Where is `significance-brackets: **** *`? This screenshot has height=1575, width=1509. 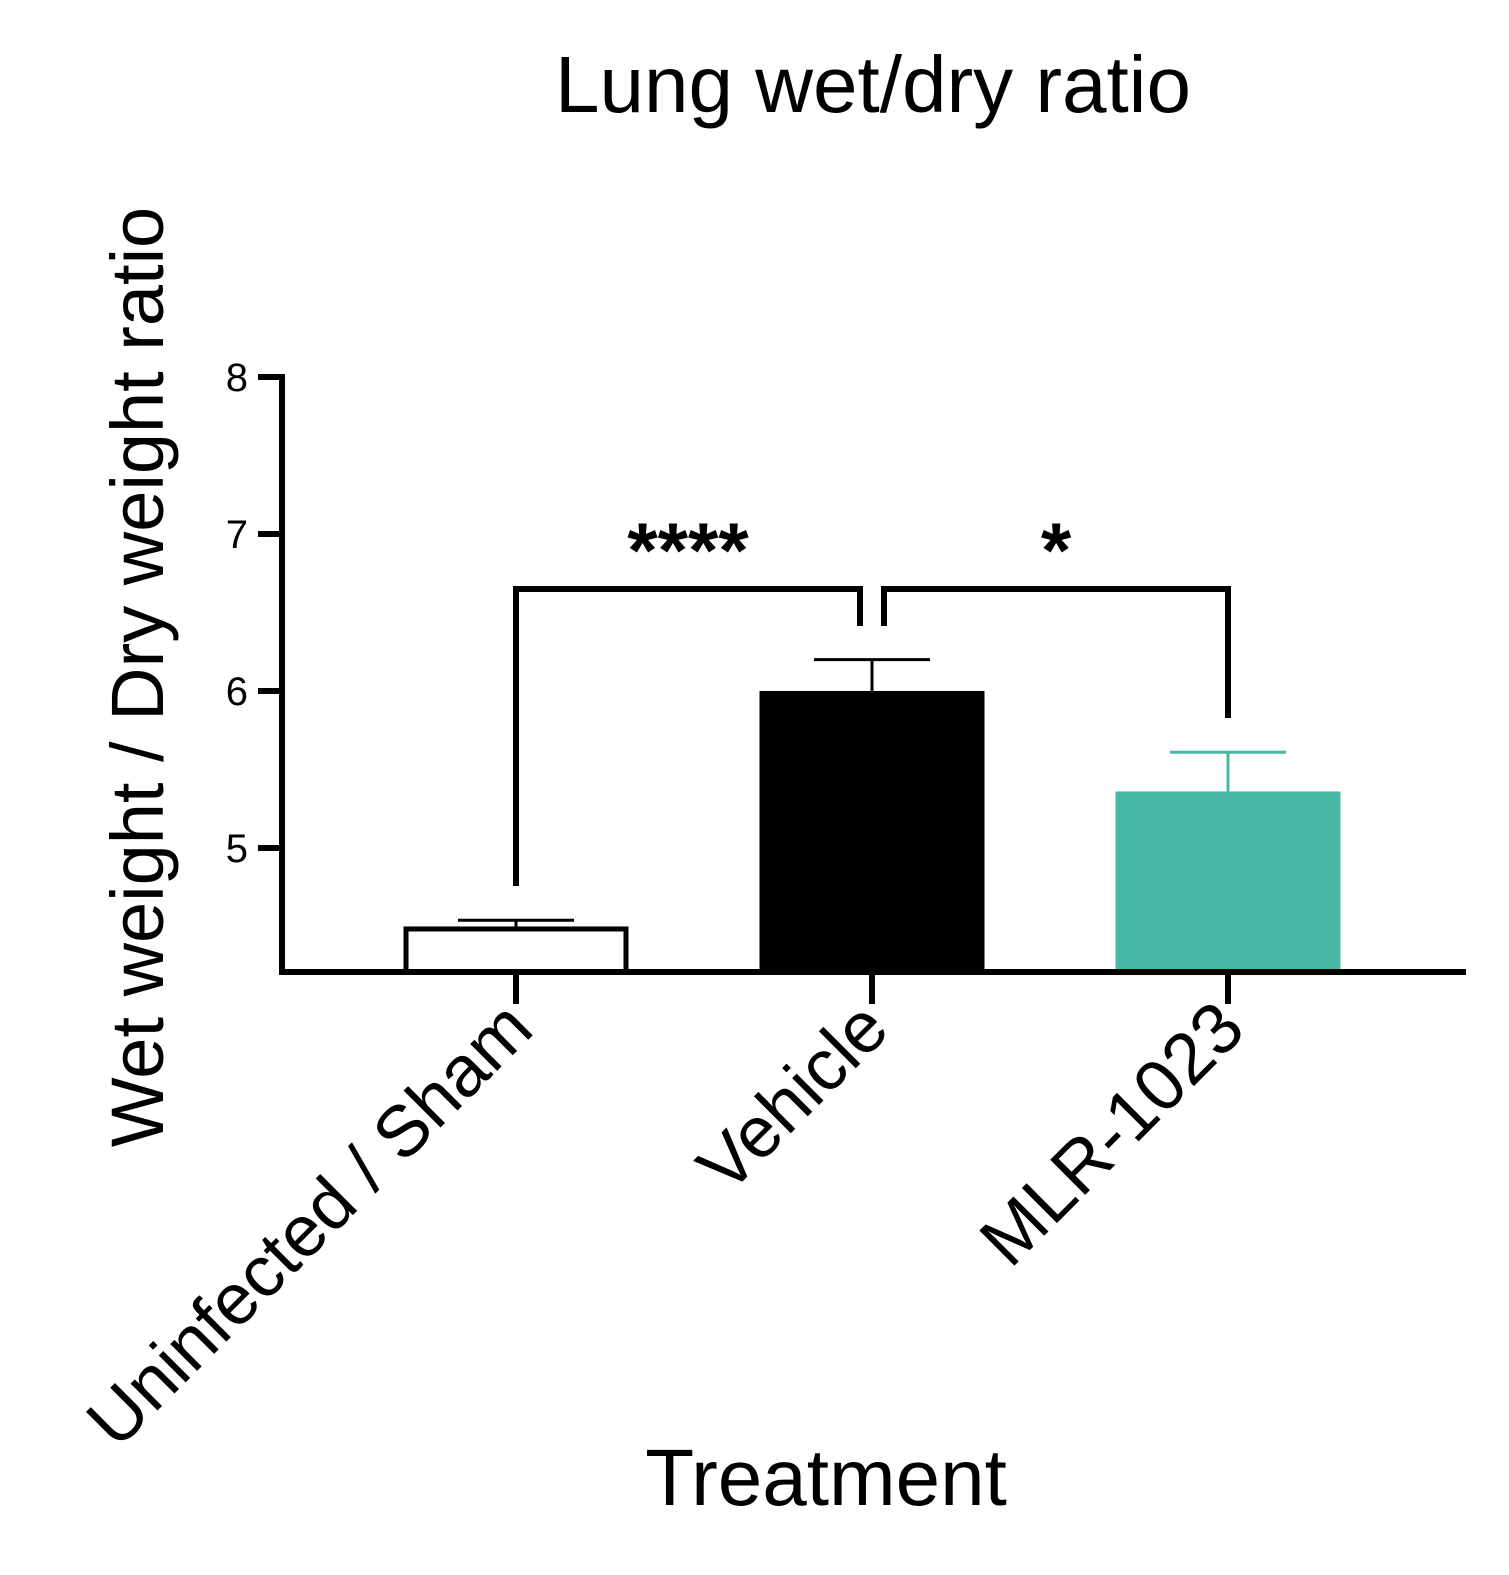 significance-brackets: **** * is located at coordinates (872, 696).